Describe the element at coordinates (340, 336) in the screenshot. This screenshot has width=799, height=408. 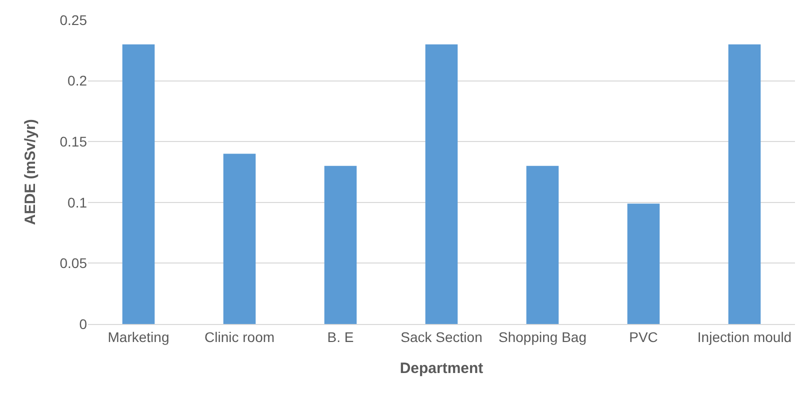
I see `x-tick-label: B. E` at that location.